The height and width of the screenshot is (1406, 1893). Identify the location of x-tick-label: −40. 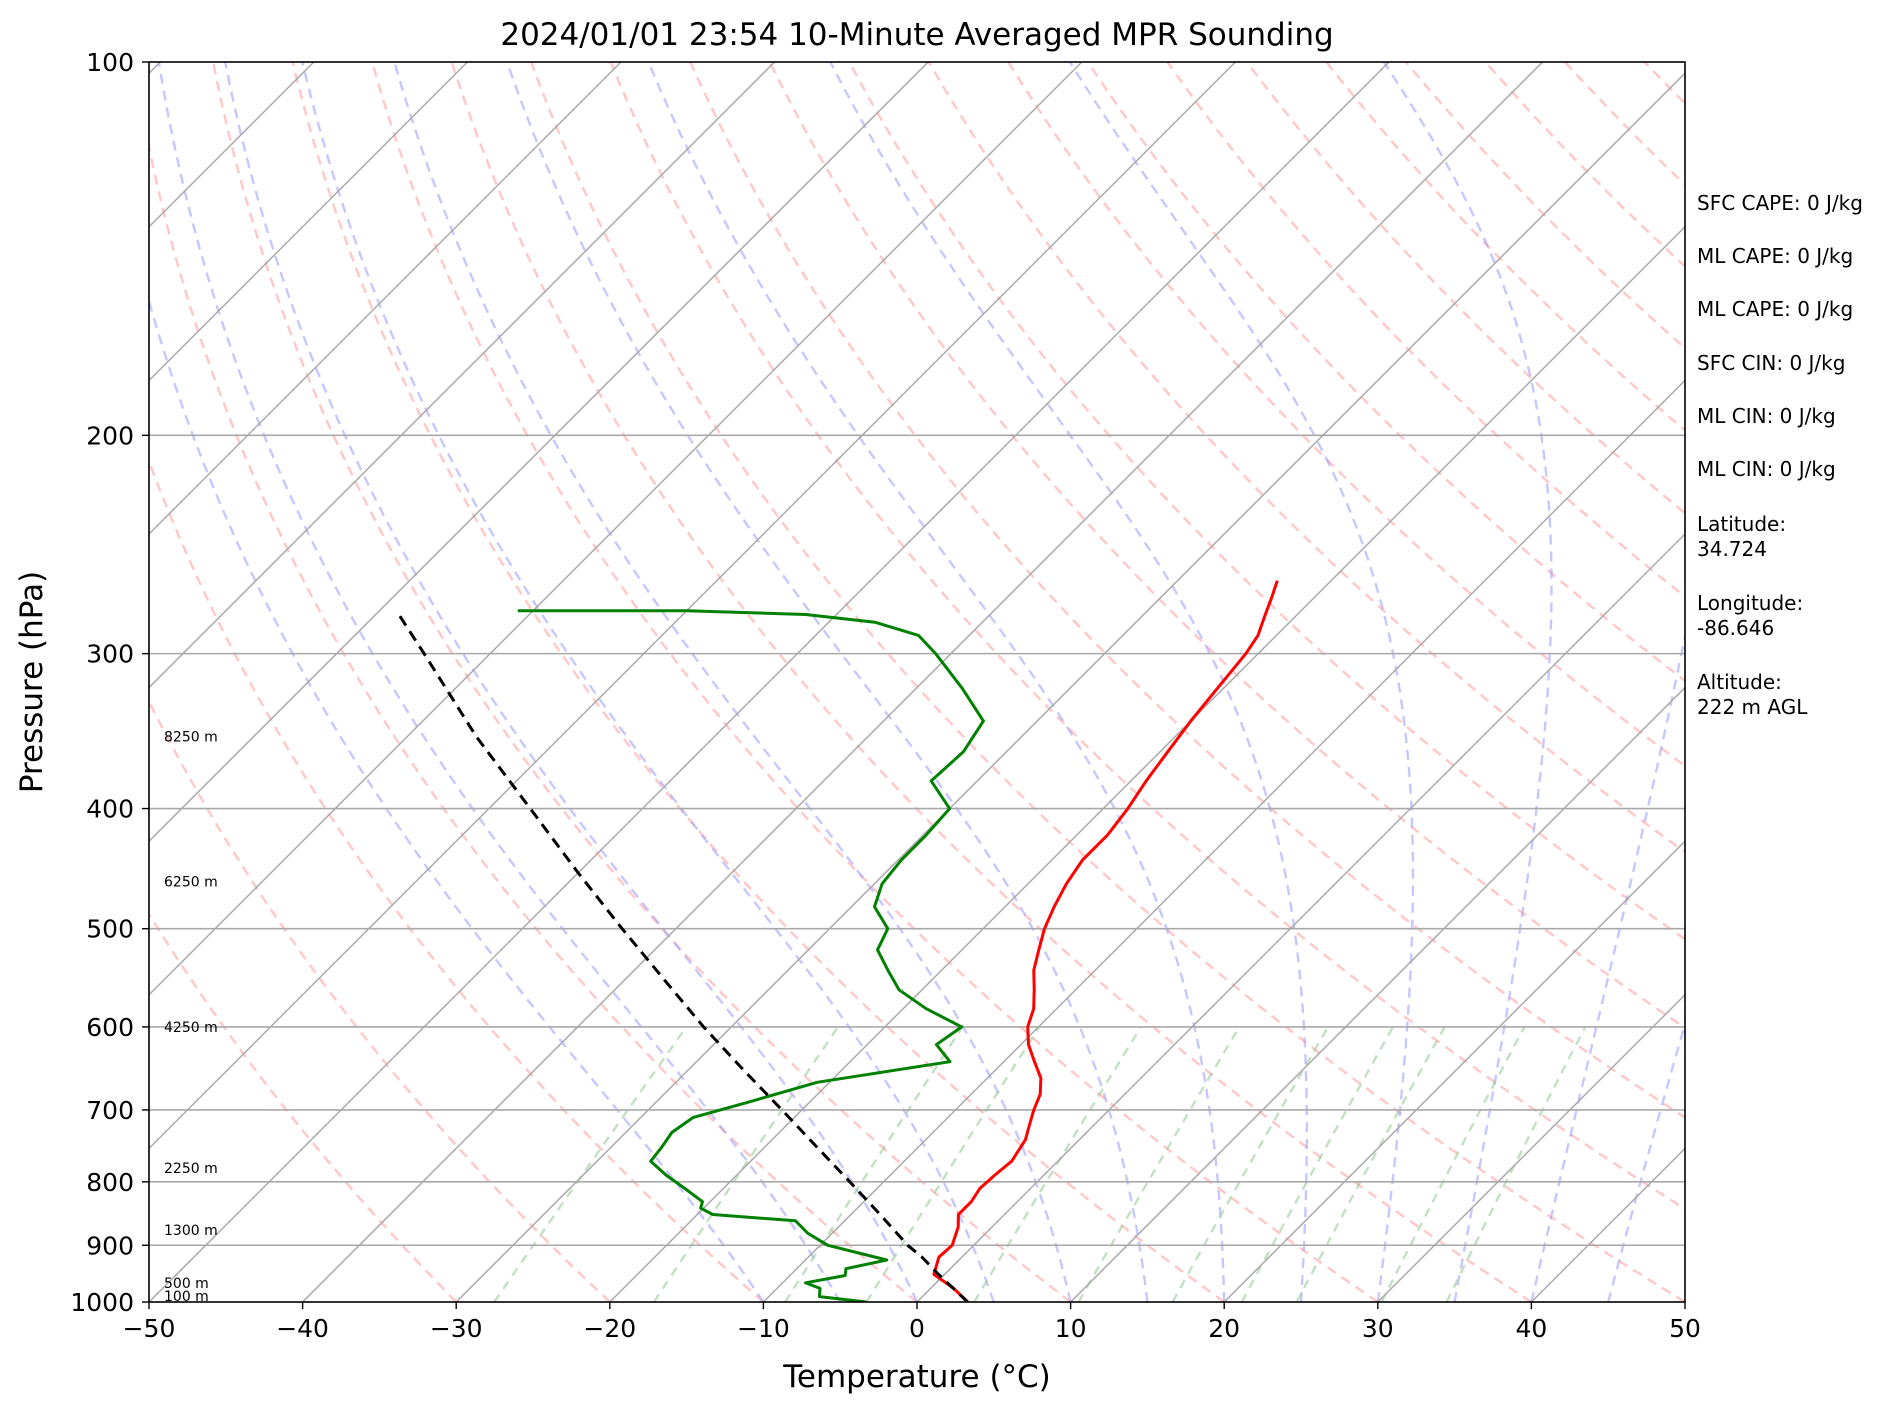
(302, 1328).